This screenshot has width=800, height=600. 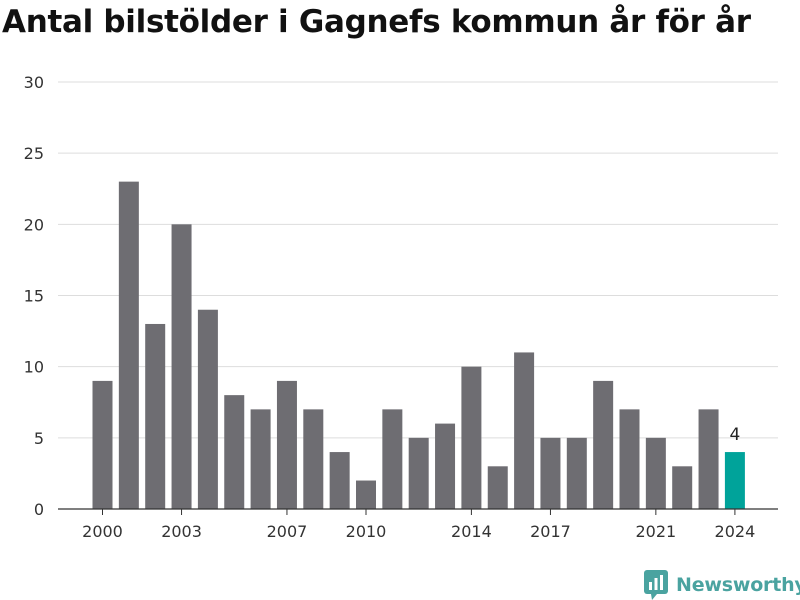 What do you see at coordinates (738, 585) in the screenshot?
I see `brand-name: Newsworthy` at bounding box center [738, 585].